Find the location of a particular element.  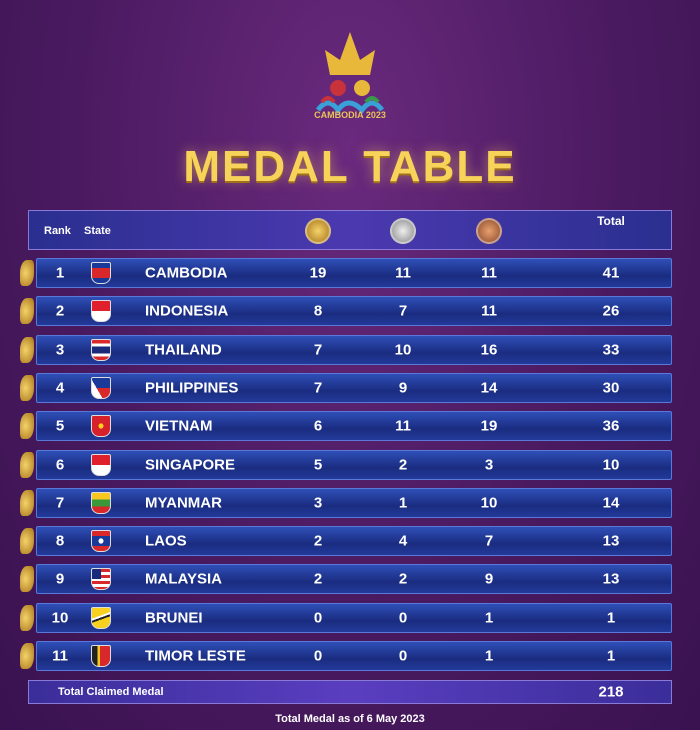

total: 14 is located at coordinates (611, 503).